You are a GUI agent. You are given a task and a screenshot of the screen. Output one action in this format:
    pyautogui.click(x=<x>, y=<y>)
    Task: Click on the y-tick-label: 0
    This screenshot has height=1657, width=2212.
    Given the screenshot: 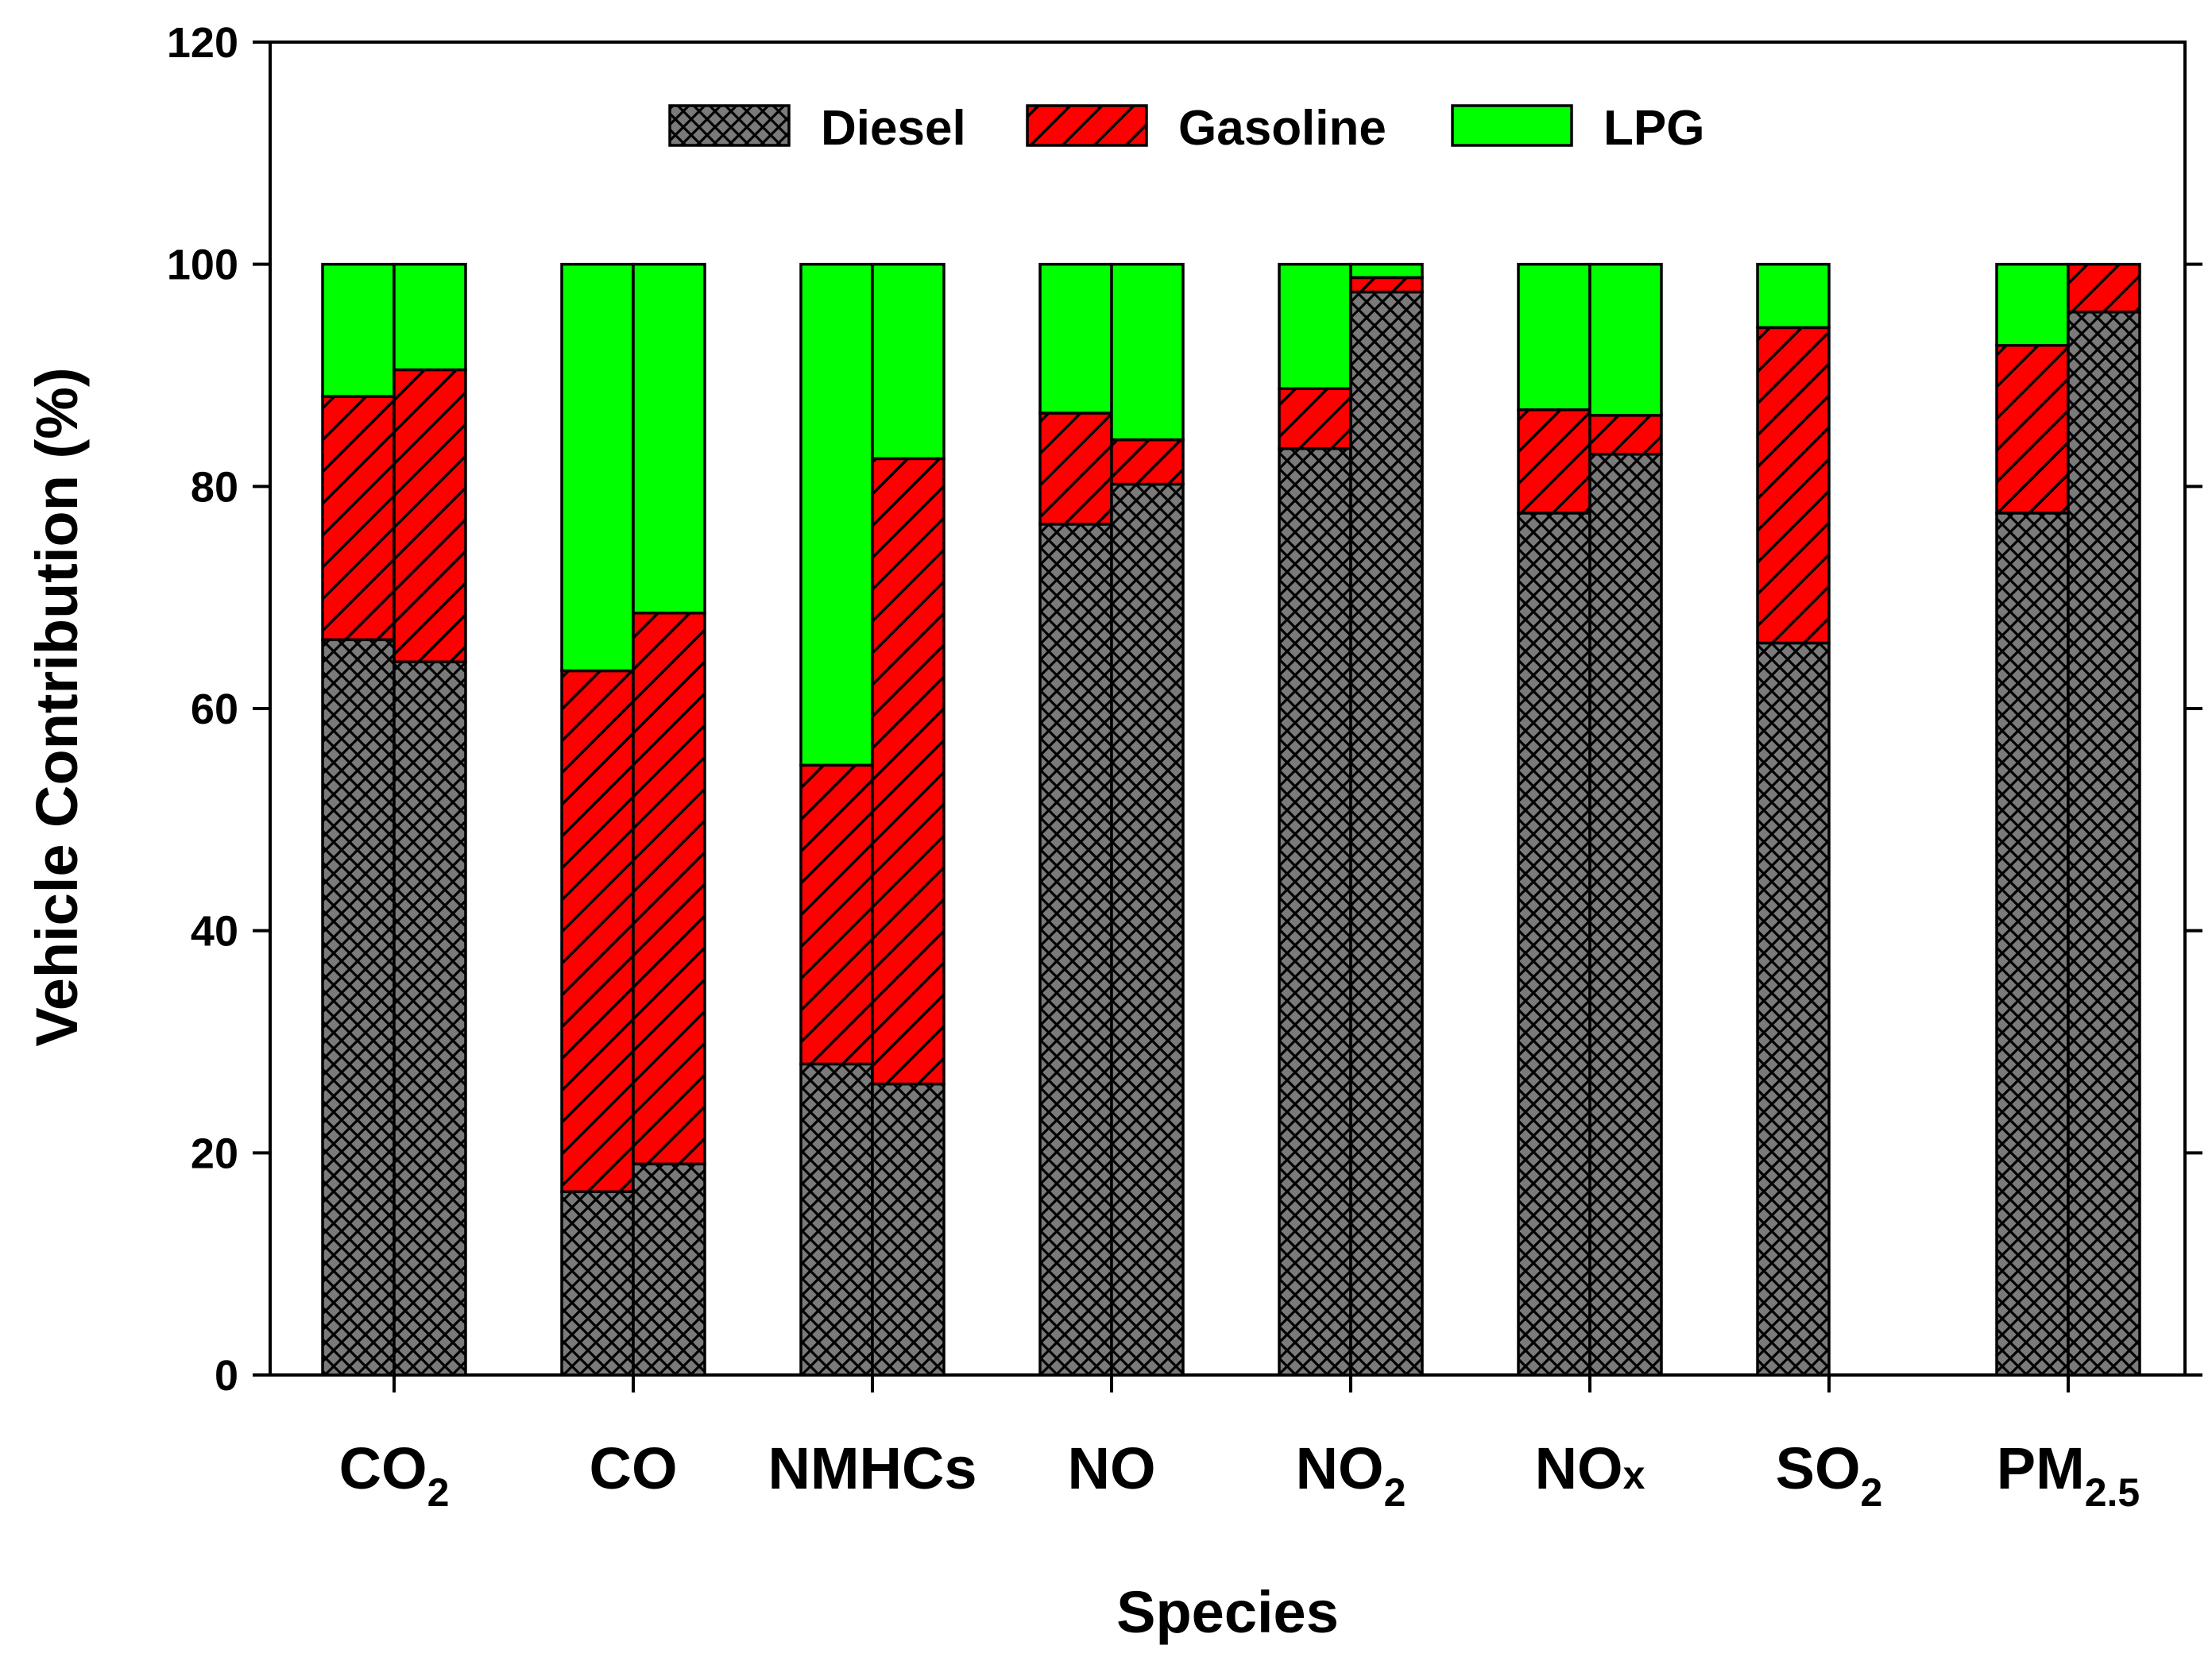 What is the action you would take?
    pyautogui.click(x=226, y=1376)
    